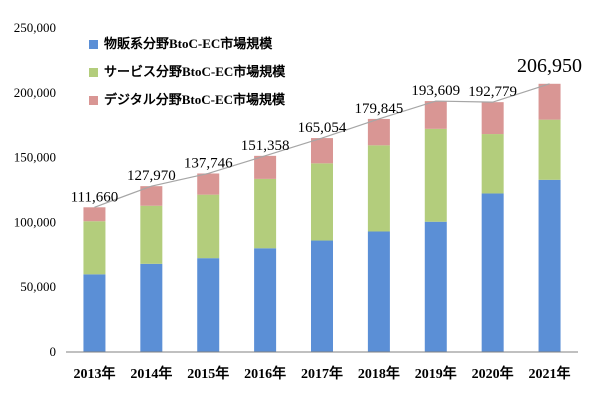 This screenshot has width=600, height=400. Describe the element at coordinates (549, 66) in the screenshot. I see `total-value-label: 206,950` at that location.